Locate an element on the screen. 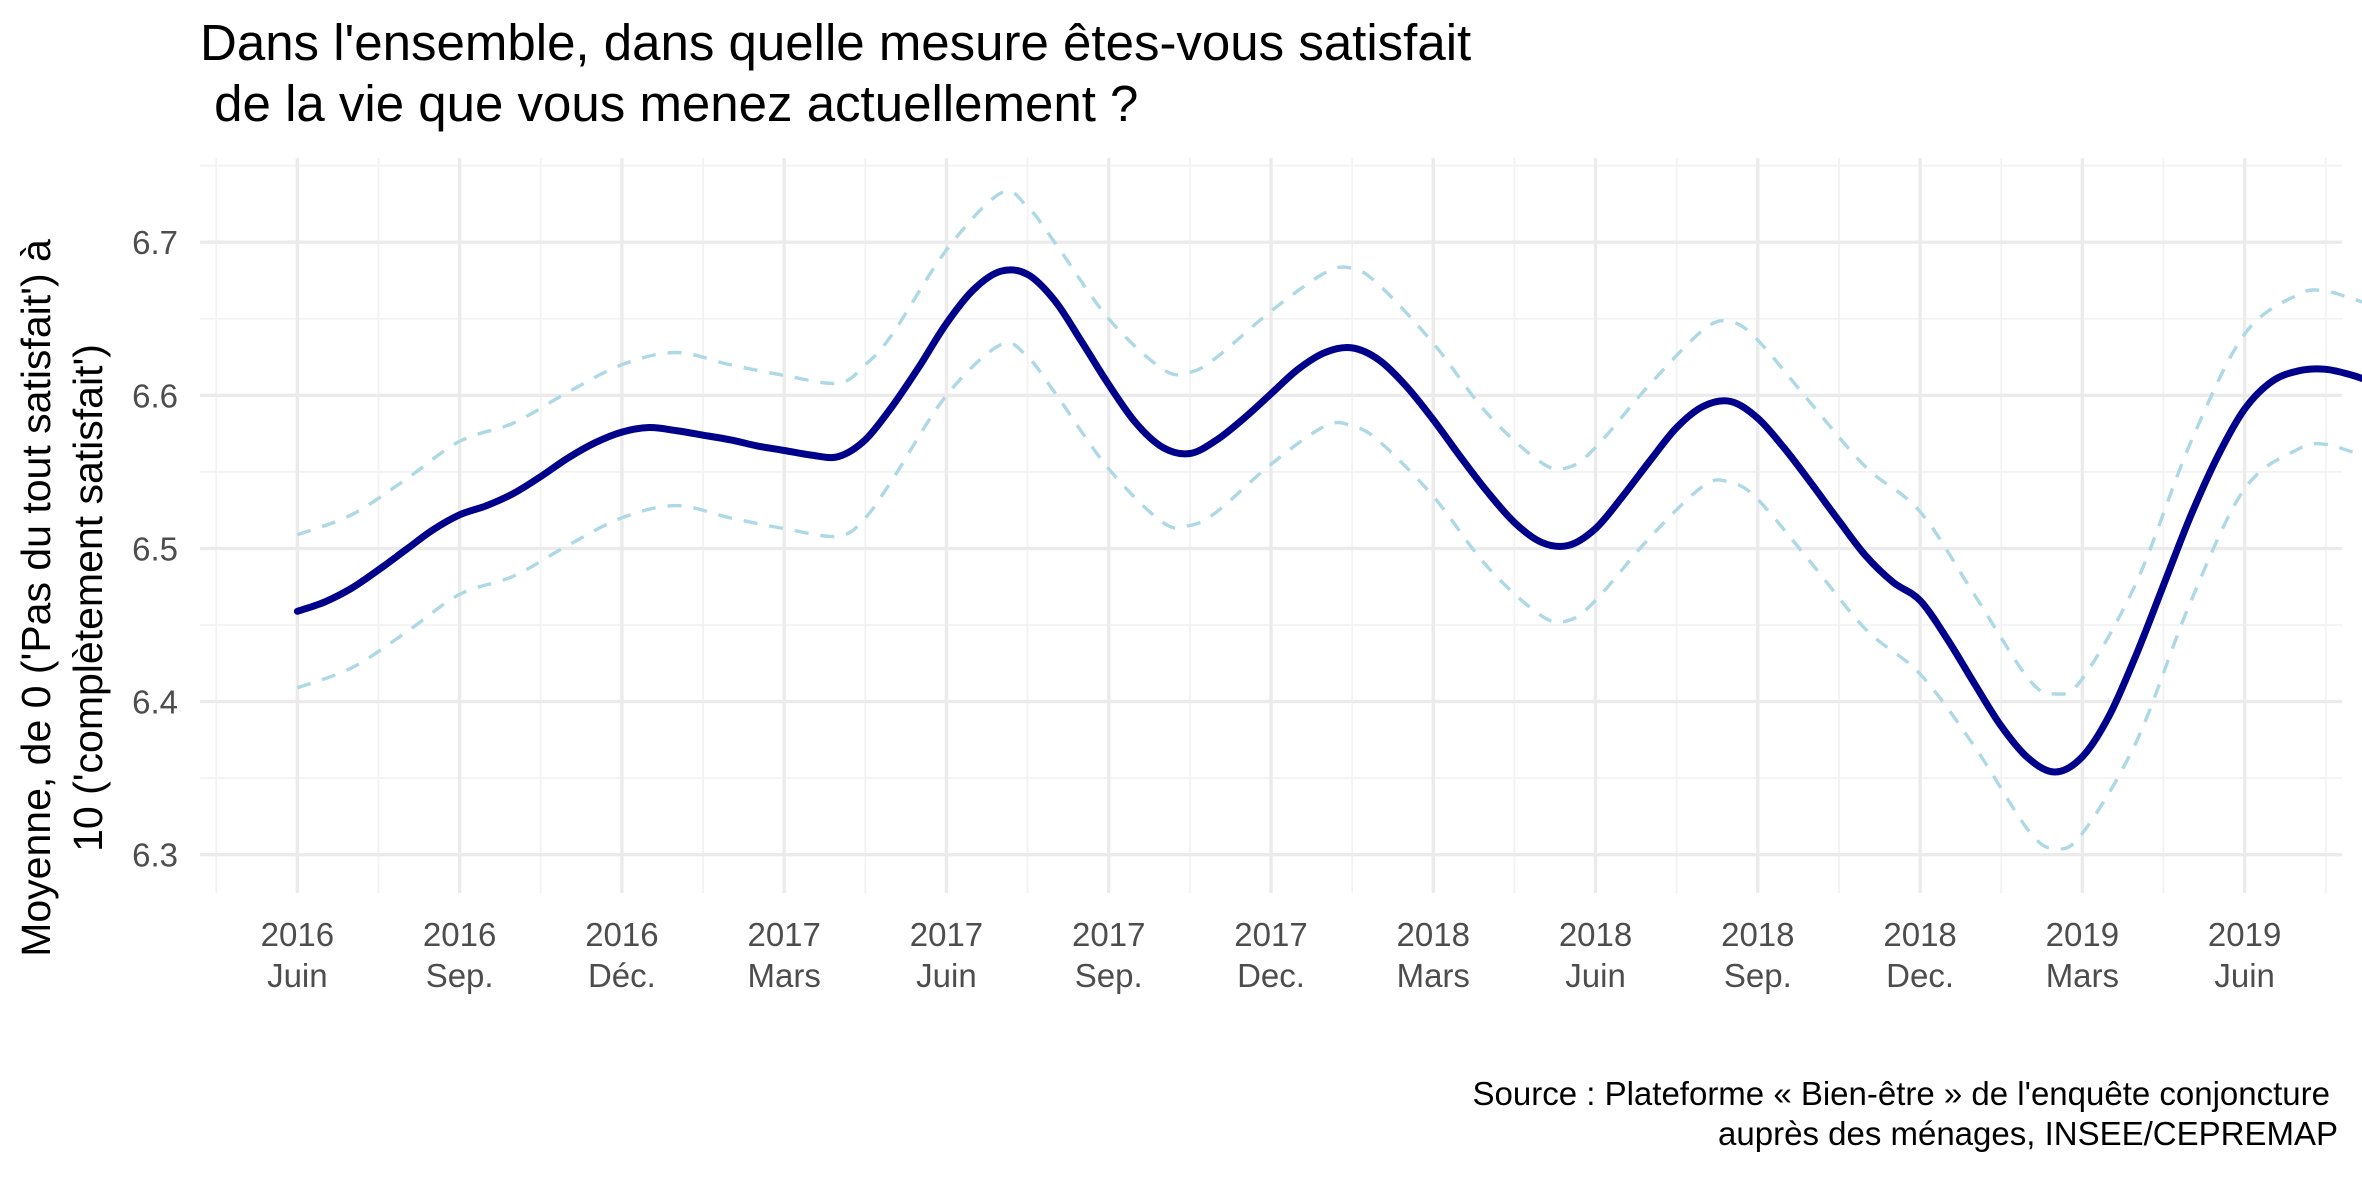 This screenshot has width=2362, height=1181. x-tick-label-month: Déc. is located at coordinates (622, 975).